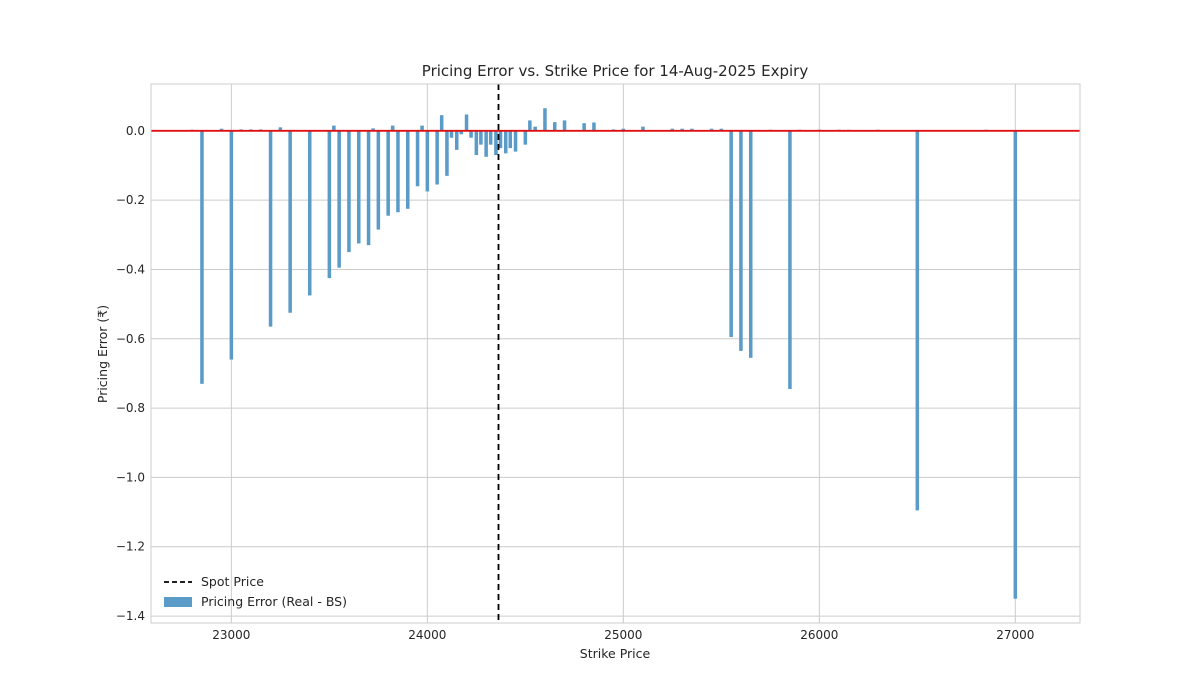 Image resolution: width=1200 pixels, height=700 pixels. I want to click on y-tick-label: 0.0, so click(135, 131).